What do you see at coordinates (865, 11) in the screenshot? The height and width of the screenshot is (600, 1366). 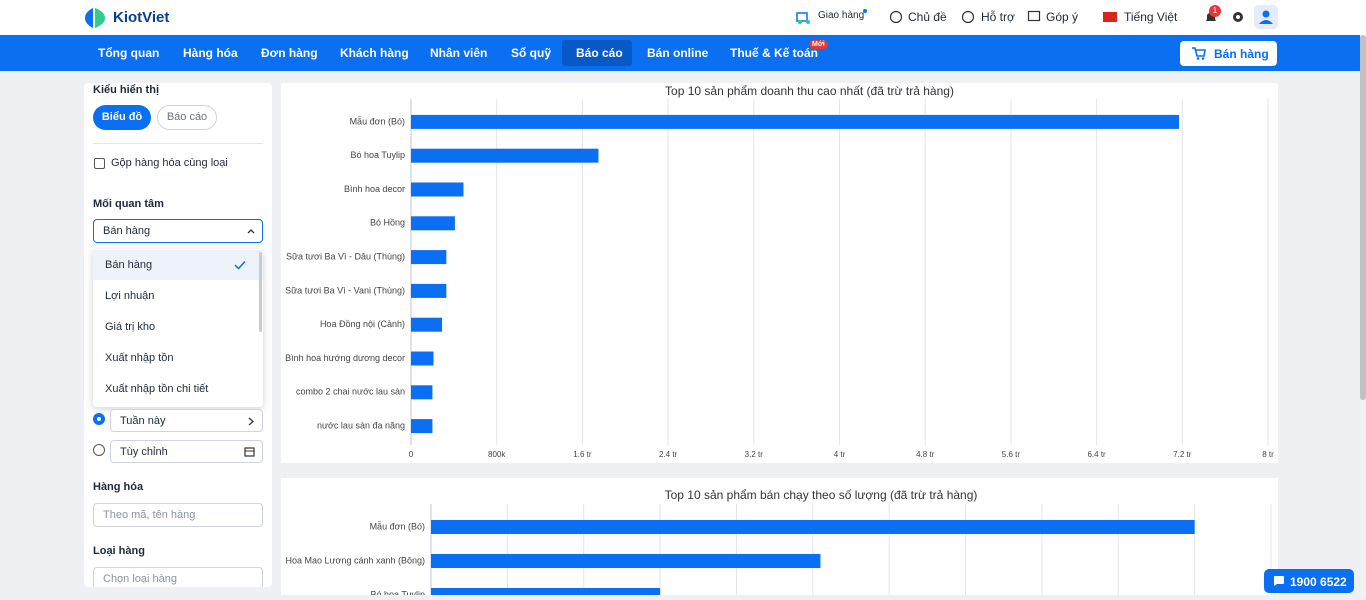 I see `dot` at bounding box center [865, 11].